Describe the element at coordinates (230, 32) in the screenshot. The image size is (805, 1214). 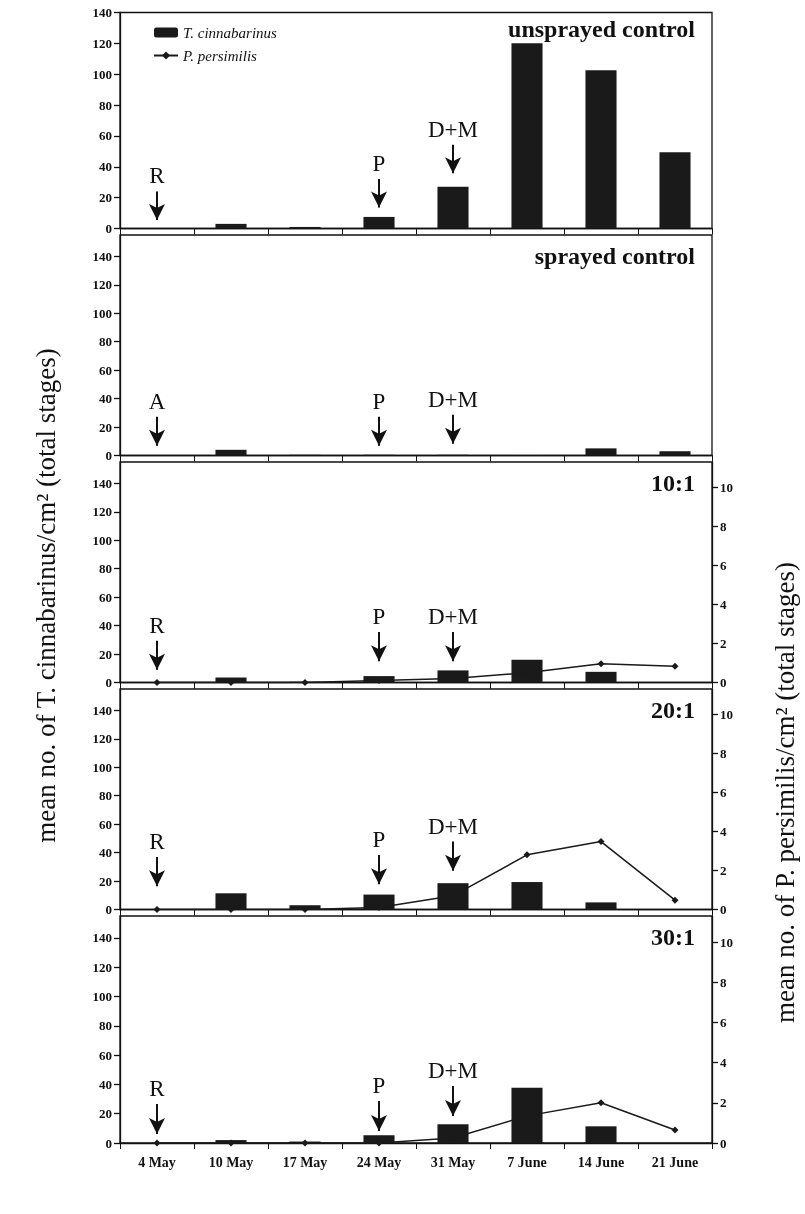
I see `legend-label: T. cinnabarinus` at that location.